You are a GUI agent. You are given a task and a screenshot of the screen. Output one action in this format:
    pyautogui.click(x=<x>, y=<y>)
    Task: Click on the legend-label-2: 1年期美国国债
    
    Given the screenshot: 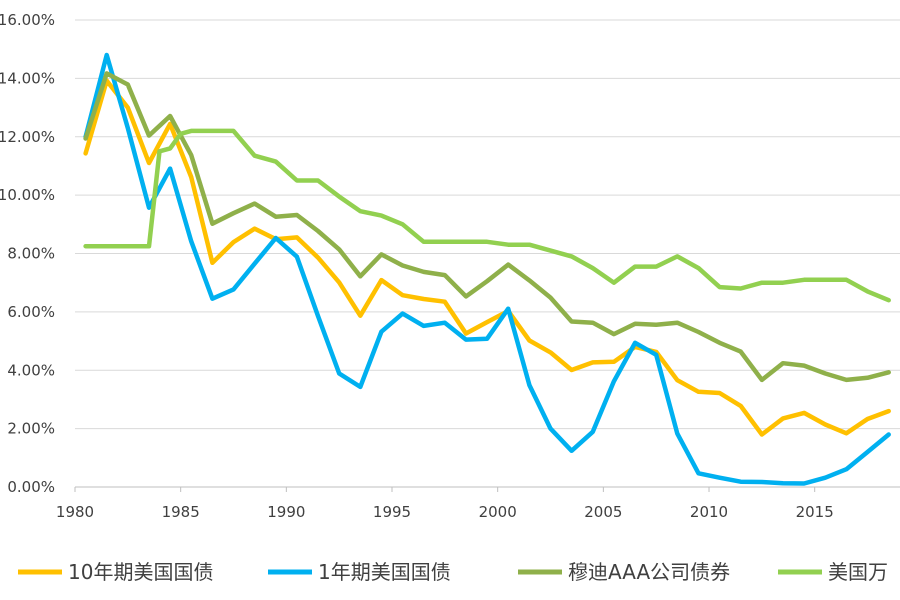 What is the action you would take?
    pyautogui.click(x=384, y=572)
    